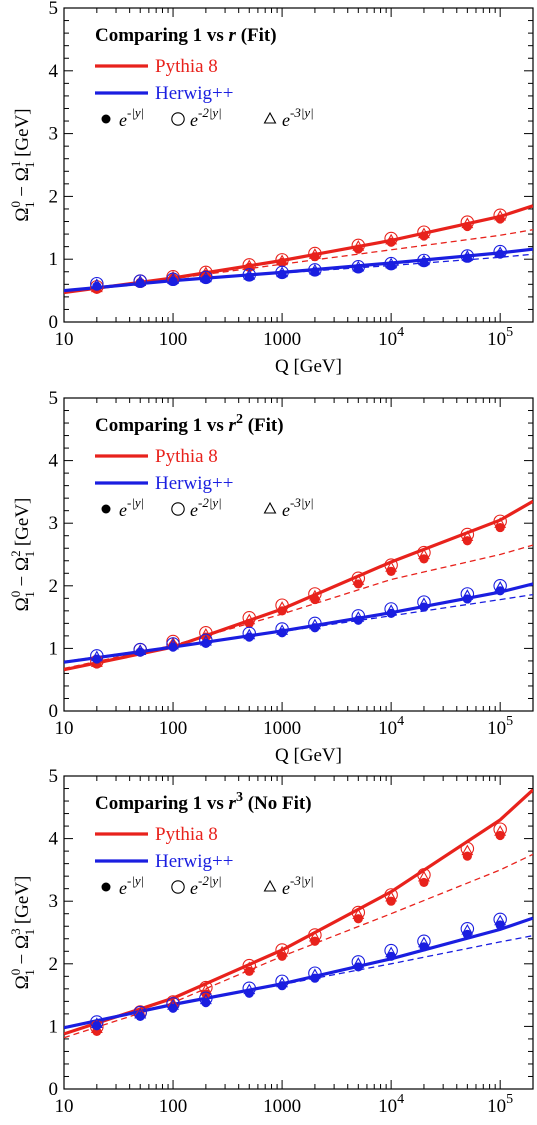 This screenshot has width=537, height=1125. I want to click on x-axis-title: Q [GeV], so click(308, 1124).